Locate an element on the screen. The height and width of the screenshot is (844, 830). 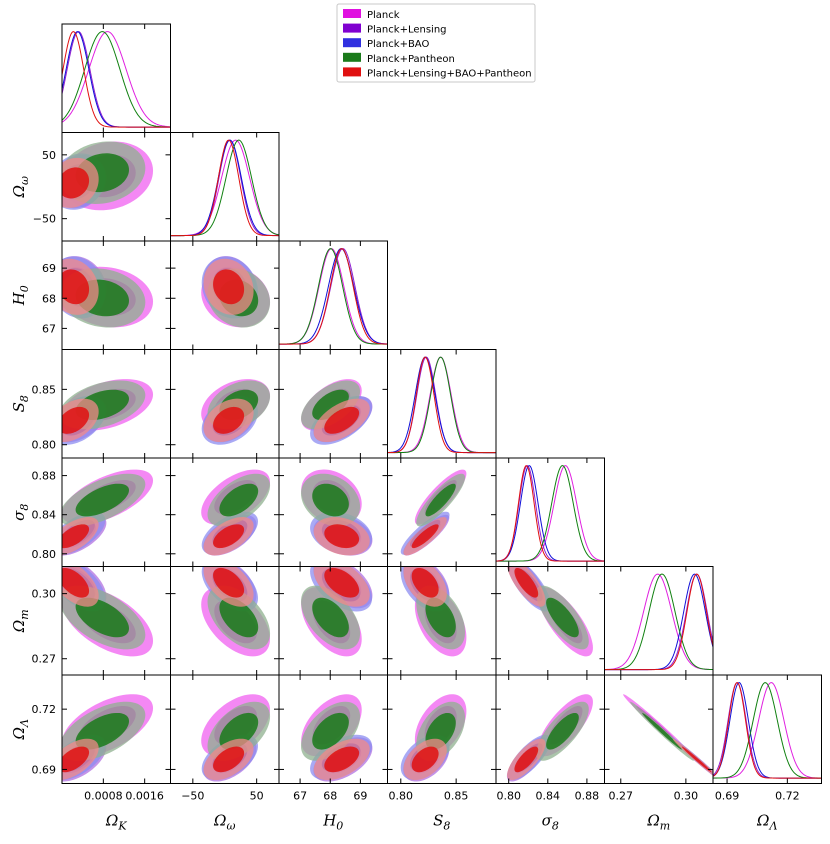
x-tick-label-H0: 67 is located at coordinates (300, 796).